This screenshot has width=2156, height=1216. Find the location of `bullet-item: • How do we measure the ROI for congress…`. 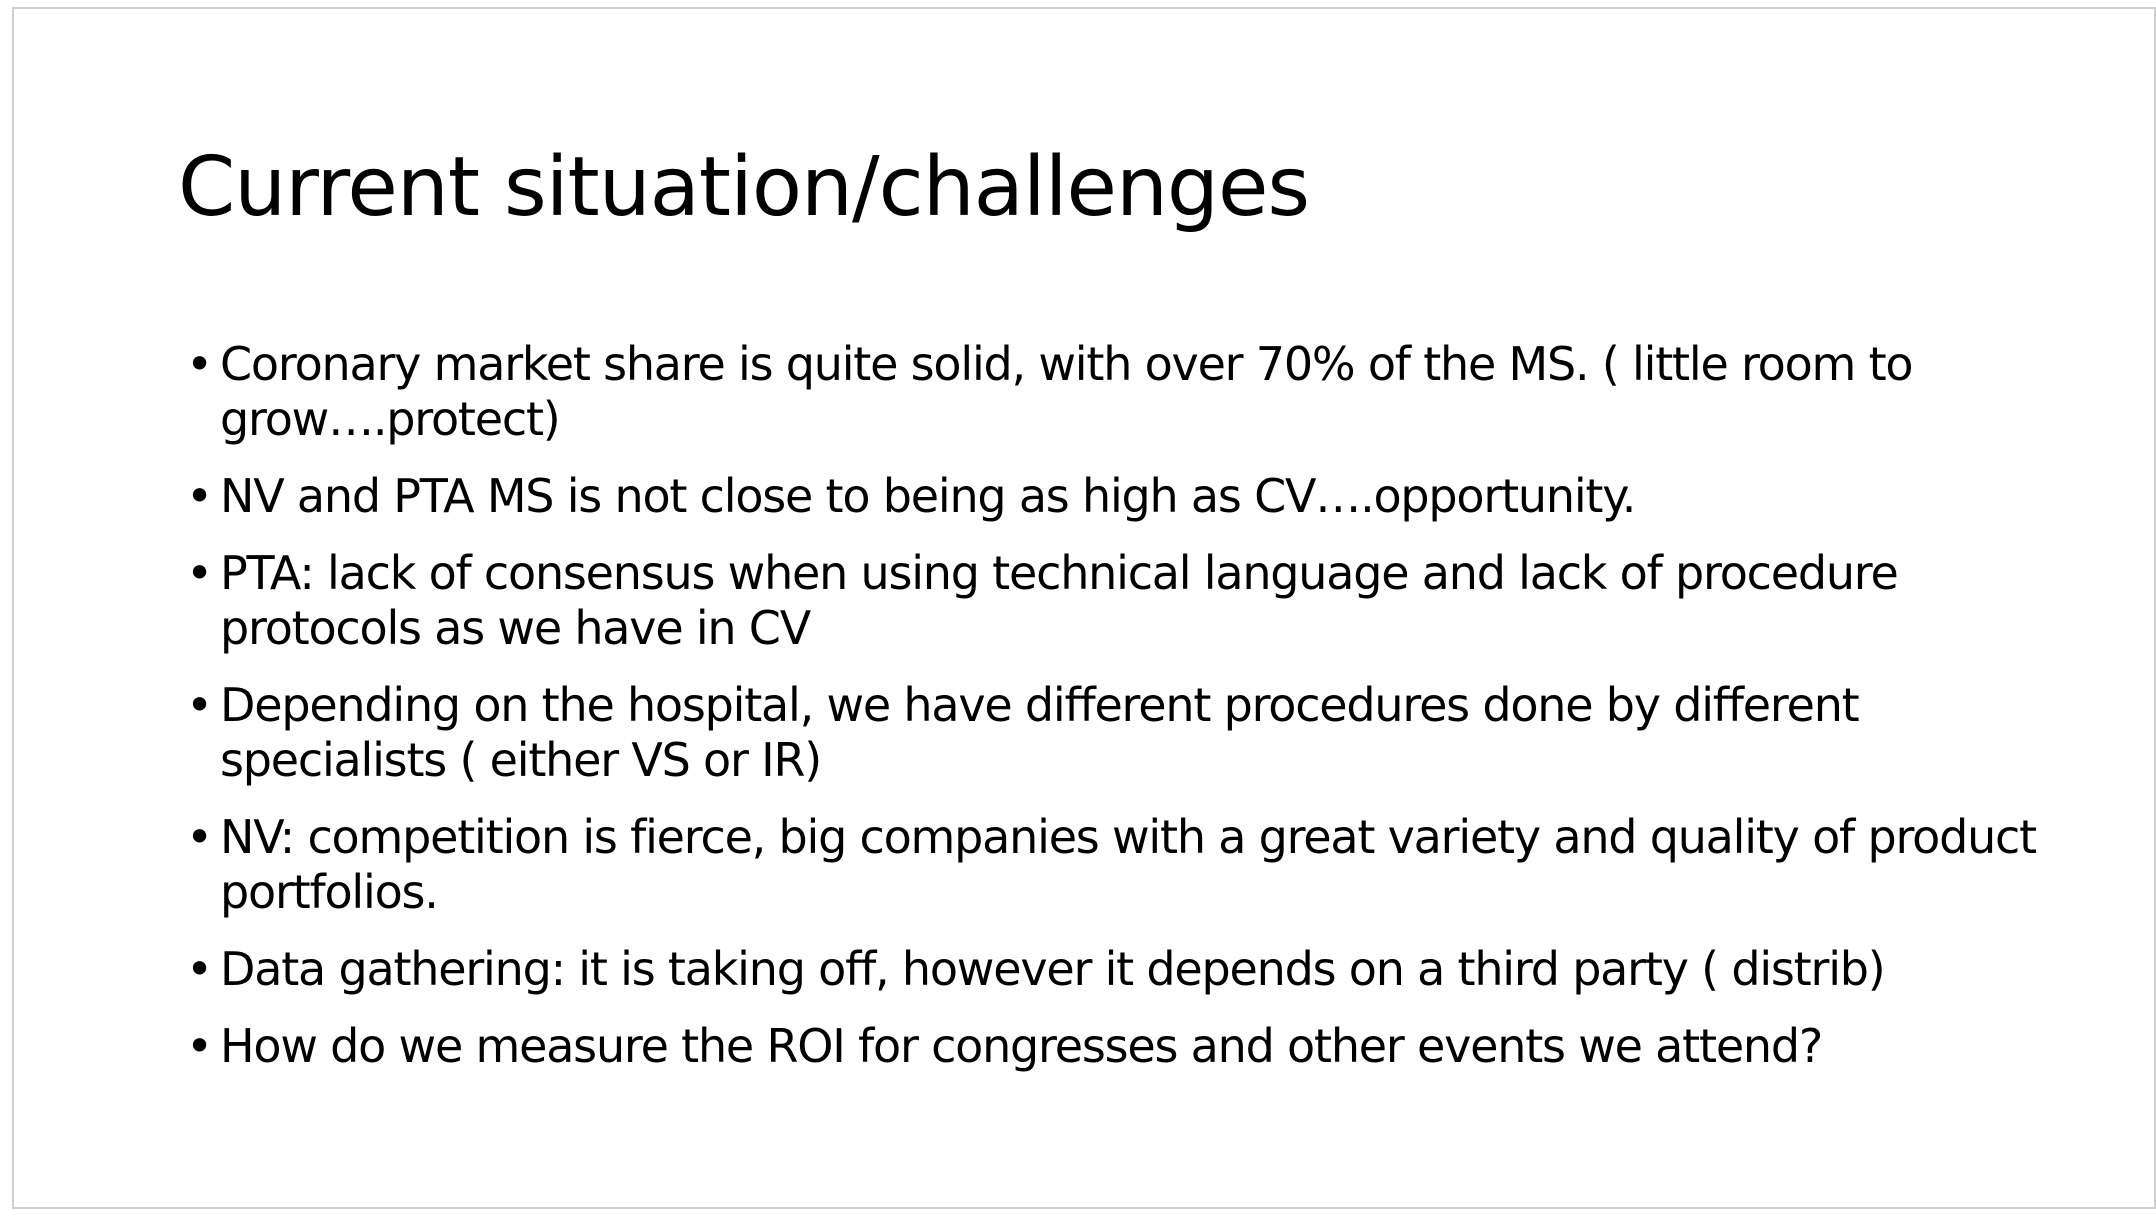

bullet-item: • How do we measure the ROI for congress… is located at coordinates (1118, 1046).